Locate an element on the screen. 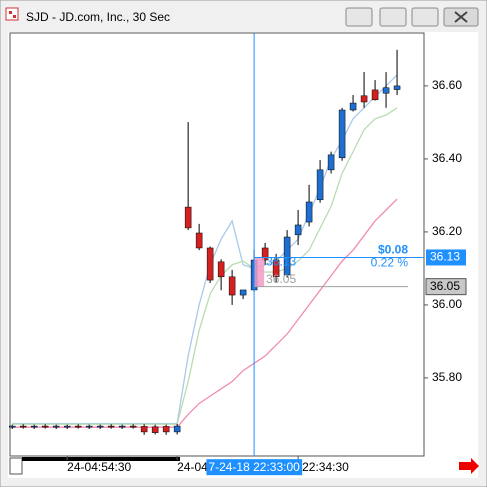 Image resolution: width=487 pixels, height=492 pixels. crosshair-label: 7-24-18 22:33:00 is located at coordinates (254, 467).